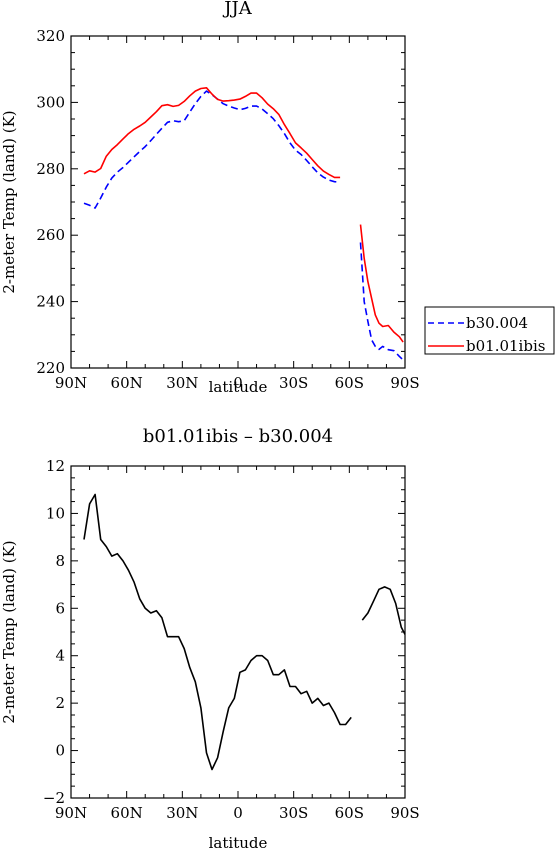 The height and width of the screenshot is (851, 557). What do you see at coordinates (381, 301) in the screenshot?
I see `series-line-b30-004-seg1` at bounding box center [381, 301].